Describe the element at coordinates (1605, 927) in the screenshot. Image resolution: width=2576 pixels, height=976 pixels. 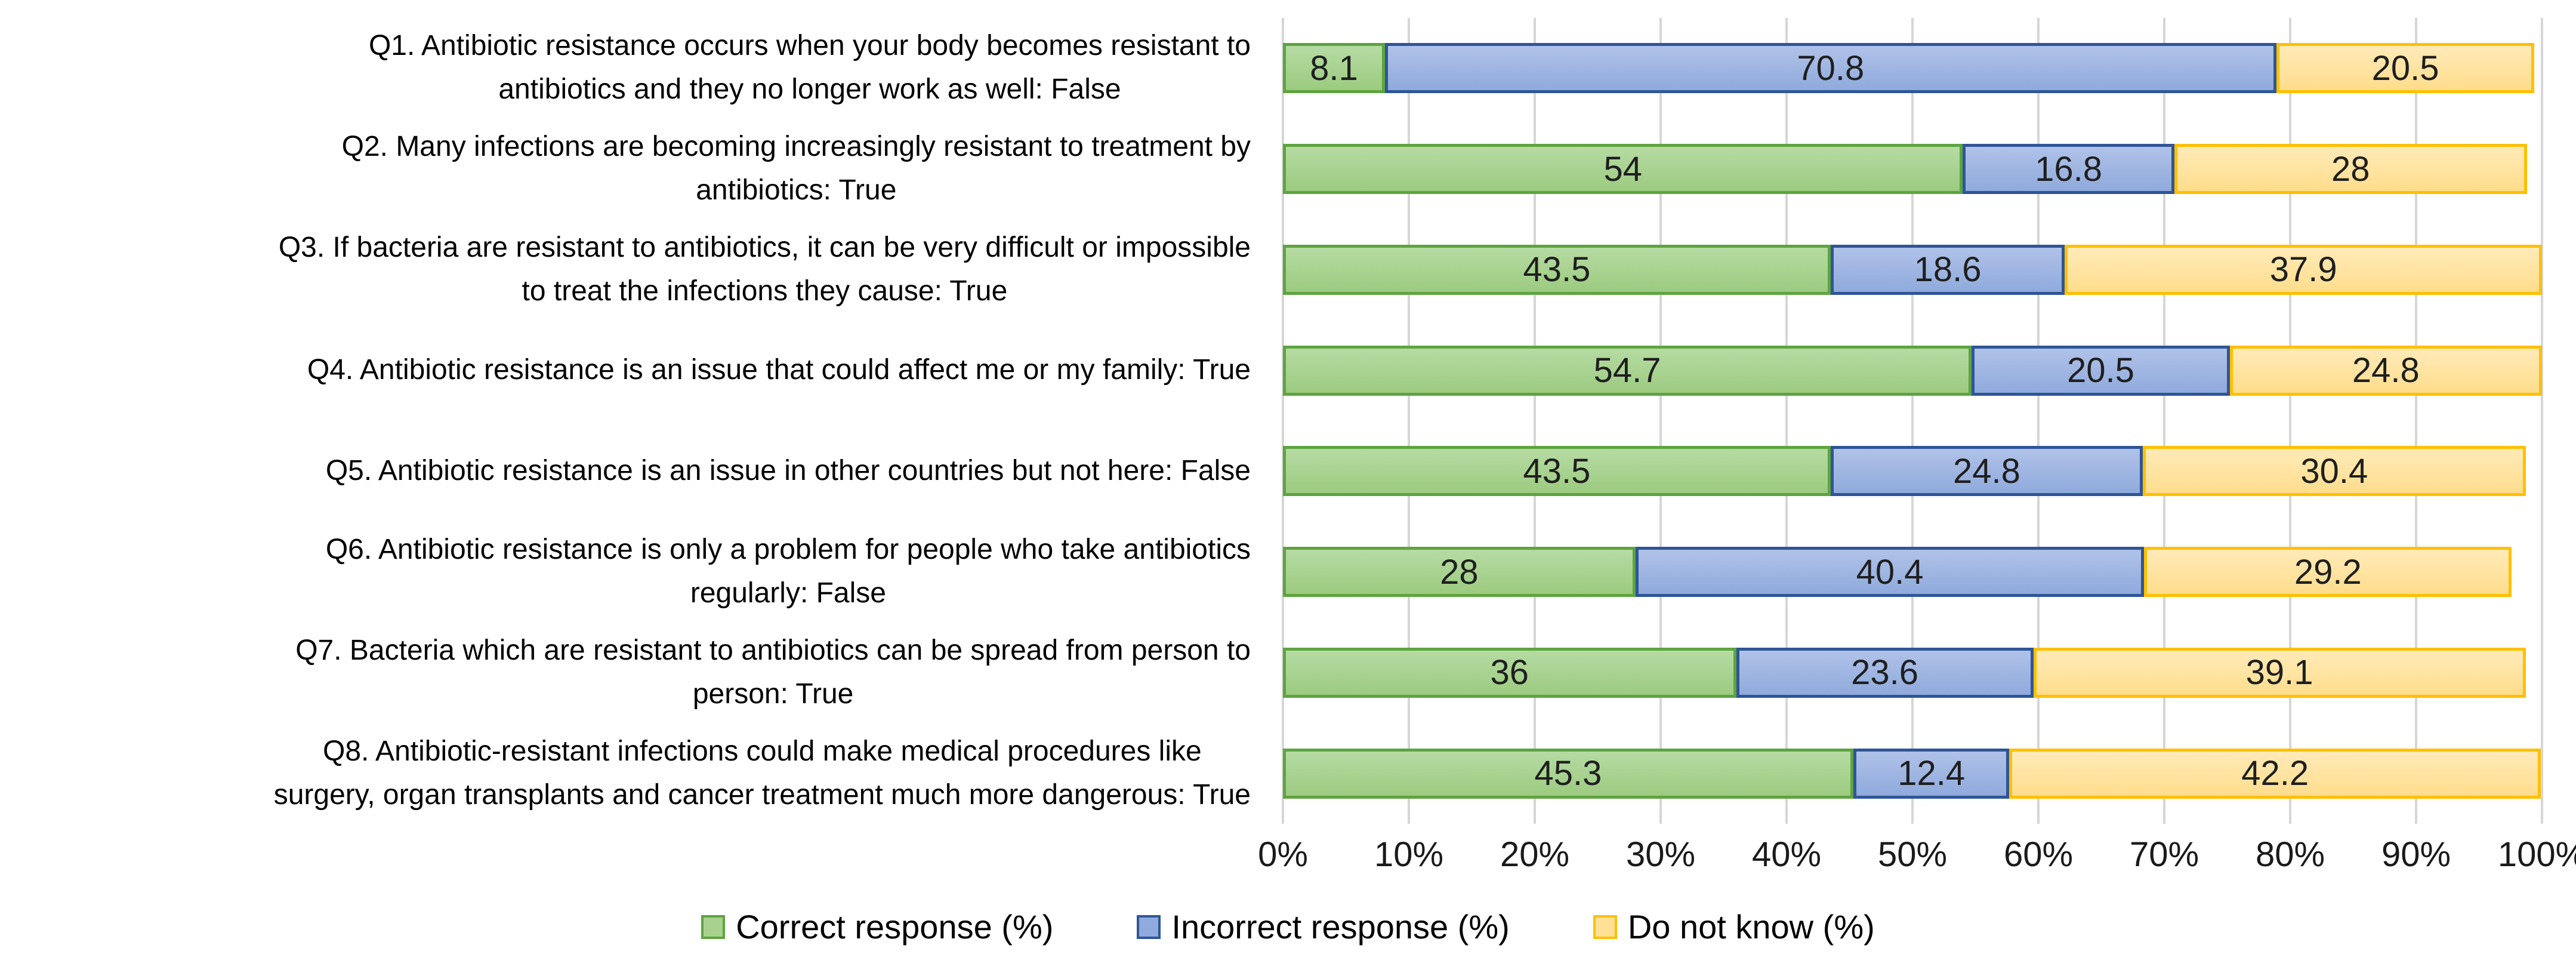
I see `legend-marker-donotknow-icon` at that location.